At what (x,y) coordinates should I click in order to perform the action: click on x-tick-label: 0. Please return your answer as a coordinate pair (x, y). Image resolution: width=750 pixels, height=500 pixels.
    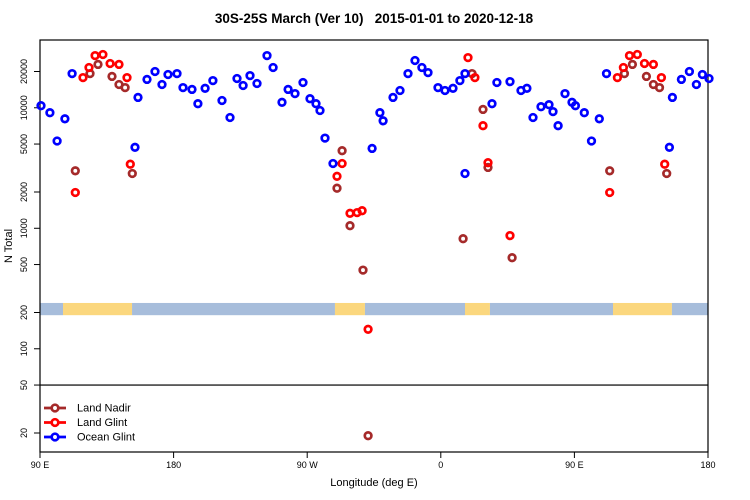
    Looking at the image, I should click on (440, 465).